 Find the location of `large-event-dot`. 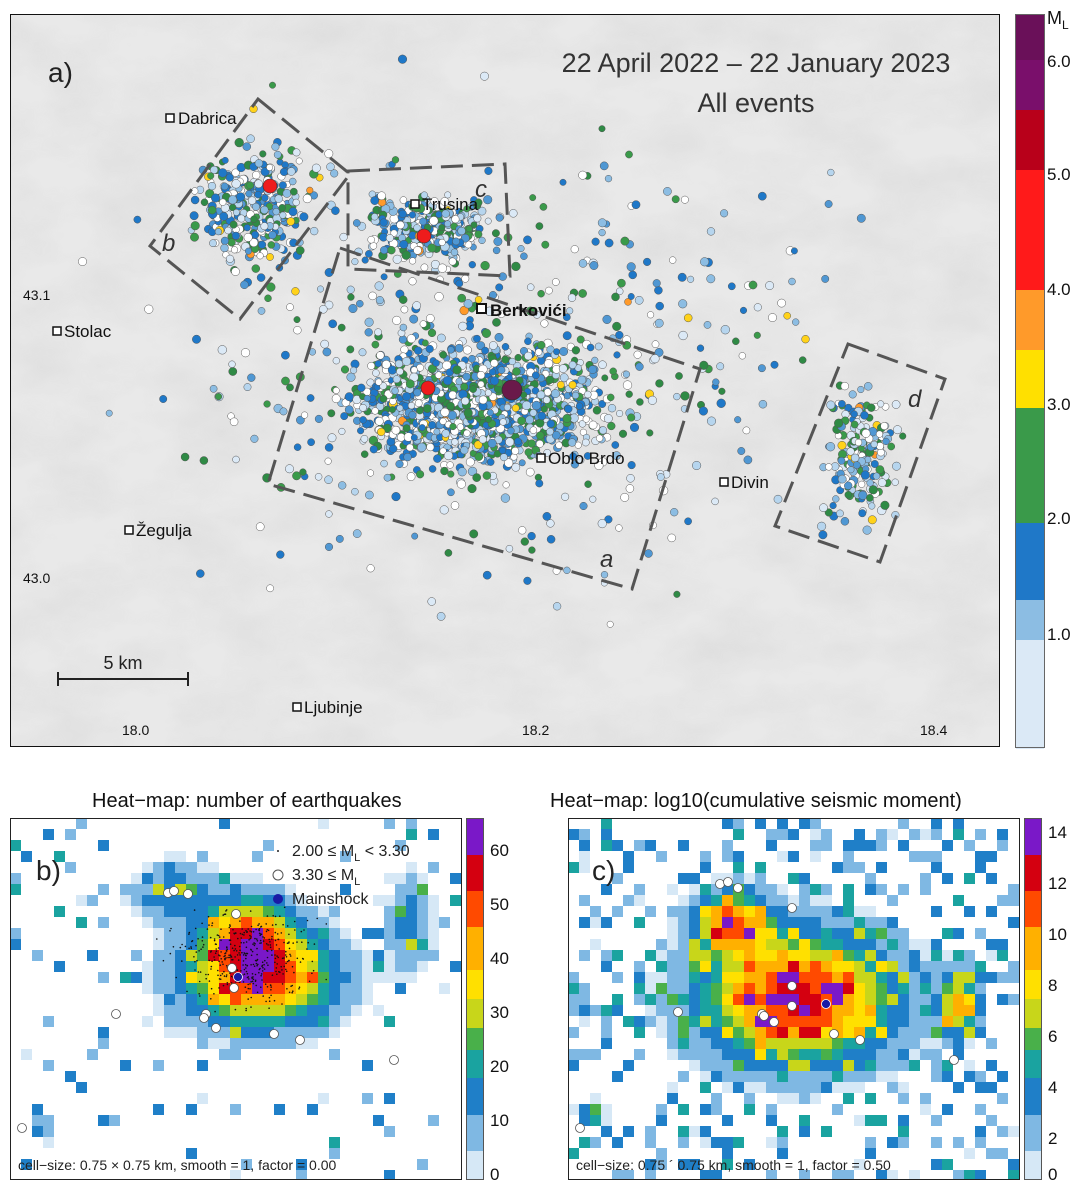

large-event-dot is located at coordinates (116, 1014).